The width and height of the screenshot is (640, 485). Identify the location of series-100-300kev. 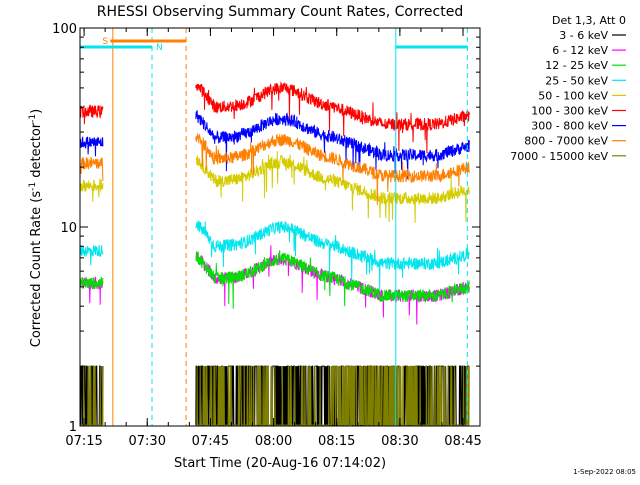
(274, 117).